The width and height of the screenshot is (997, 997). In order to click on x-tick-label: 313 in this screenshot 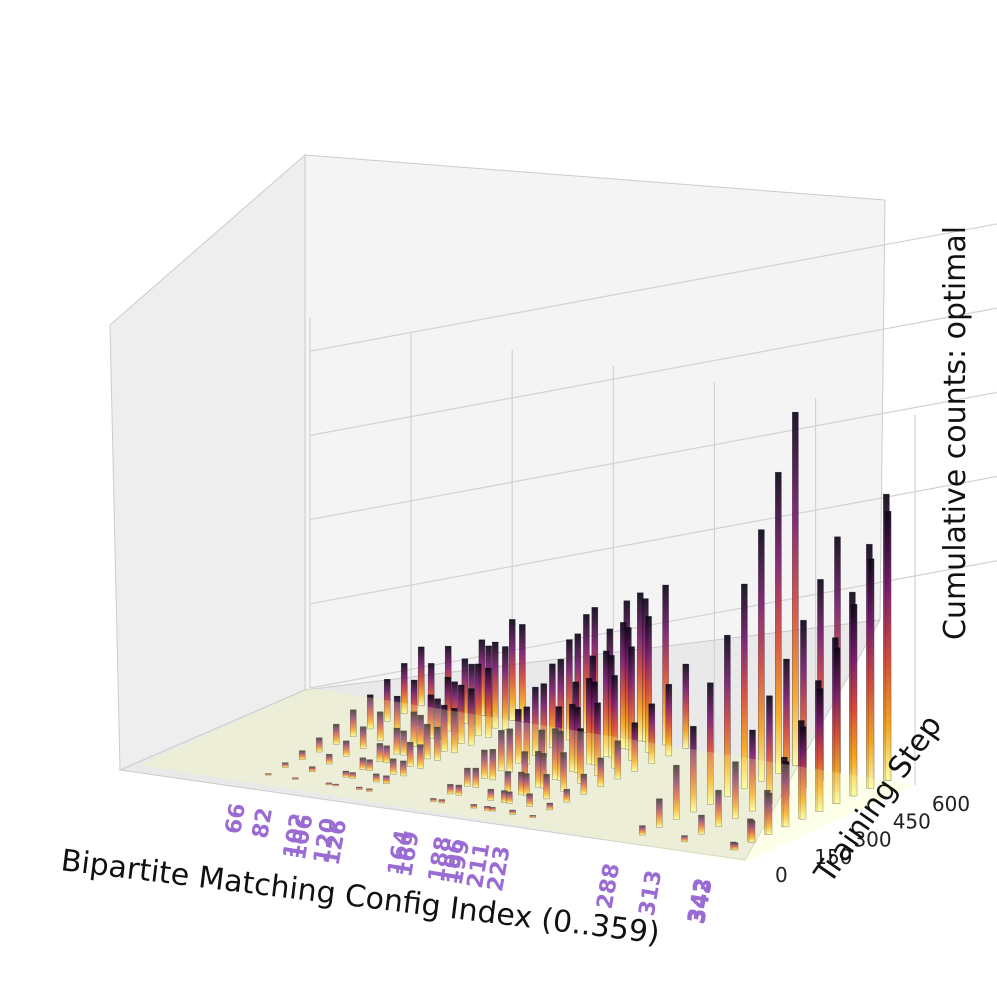, I will do `click(651, 893)`.